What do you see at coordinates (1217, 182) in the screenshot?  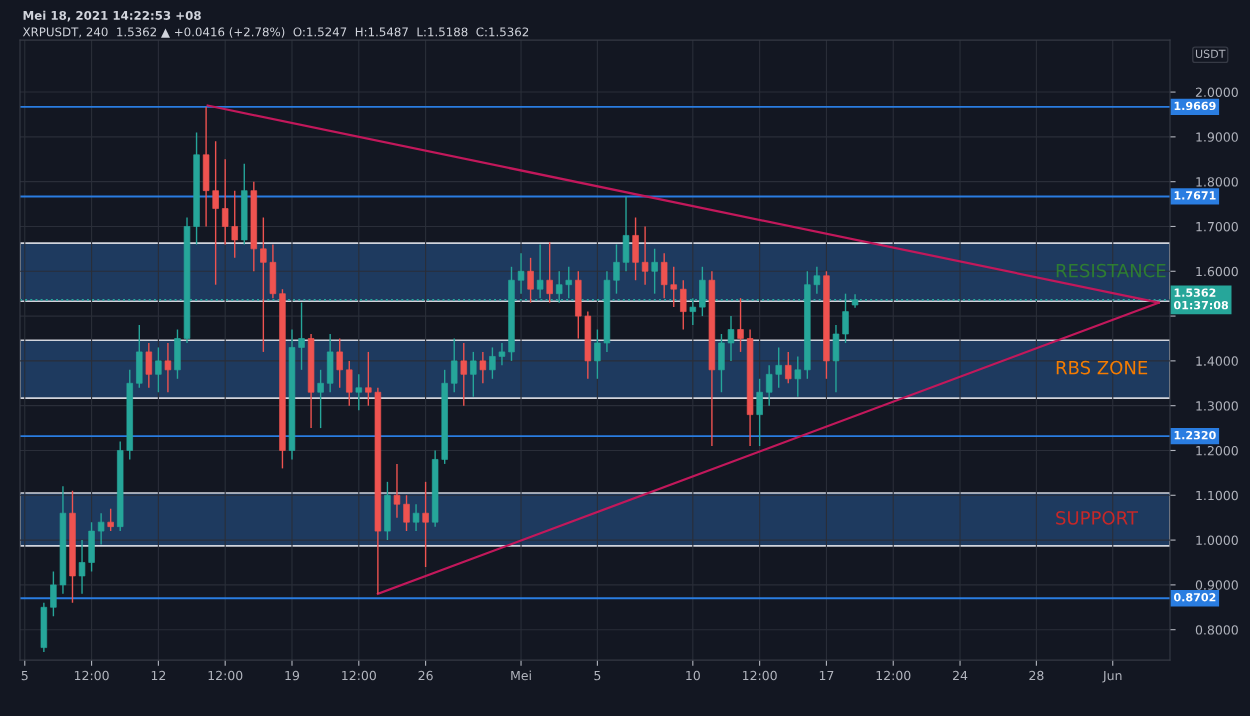 I see `y-tick-label: 1.8000` at bounding box center [1217, 182].